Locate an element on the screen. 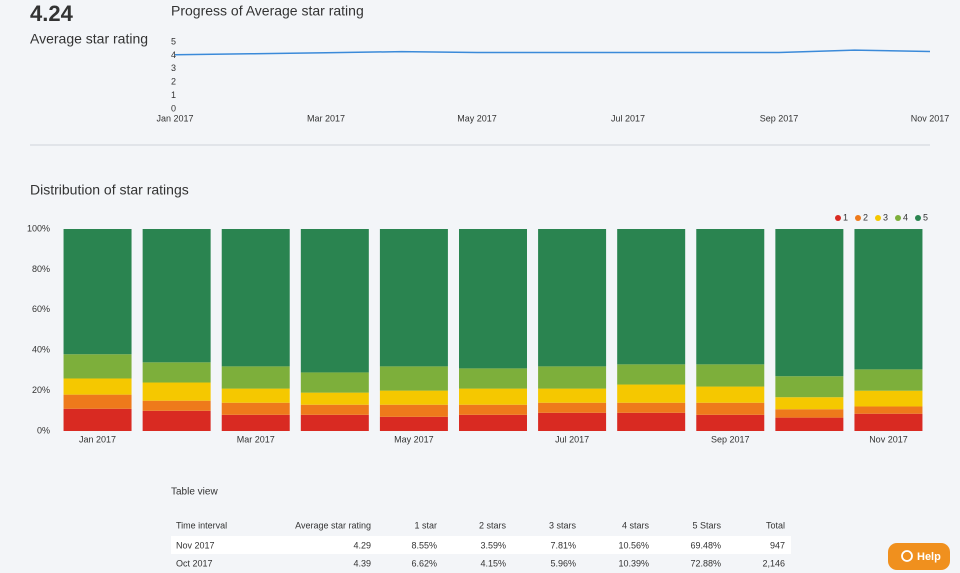  table-cell: 4.15% is located at coordinates (493, 563).